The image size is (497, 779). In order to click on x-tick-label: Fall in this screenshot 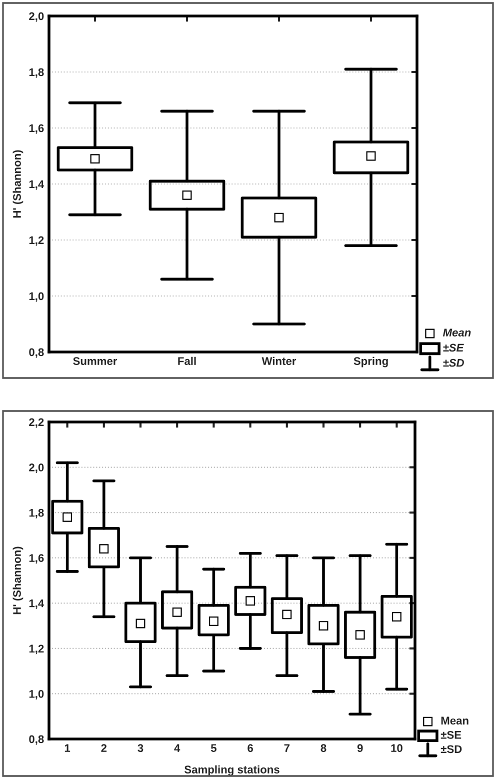, I will do `click(187, 361)`.